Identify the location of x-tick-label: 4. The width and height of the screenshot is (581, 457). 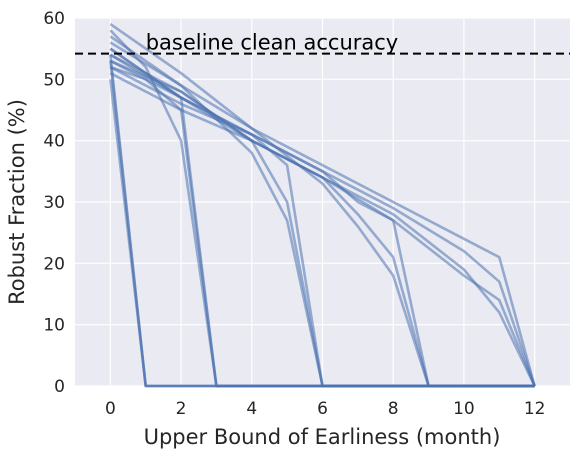
(251, 409).